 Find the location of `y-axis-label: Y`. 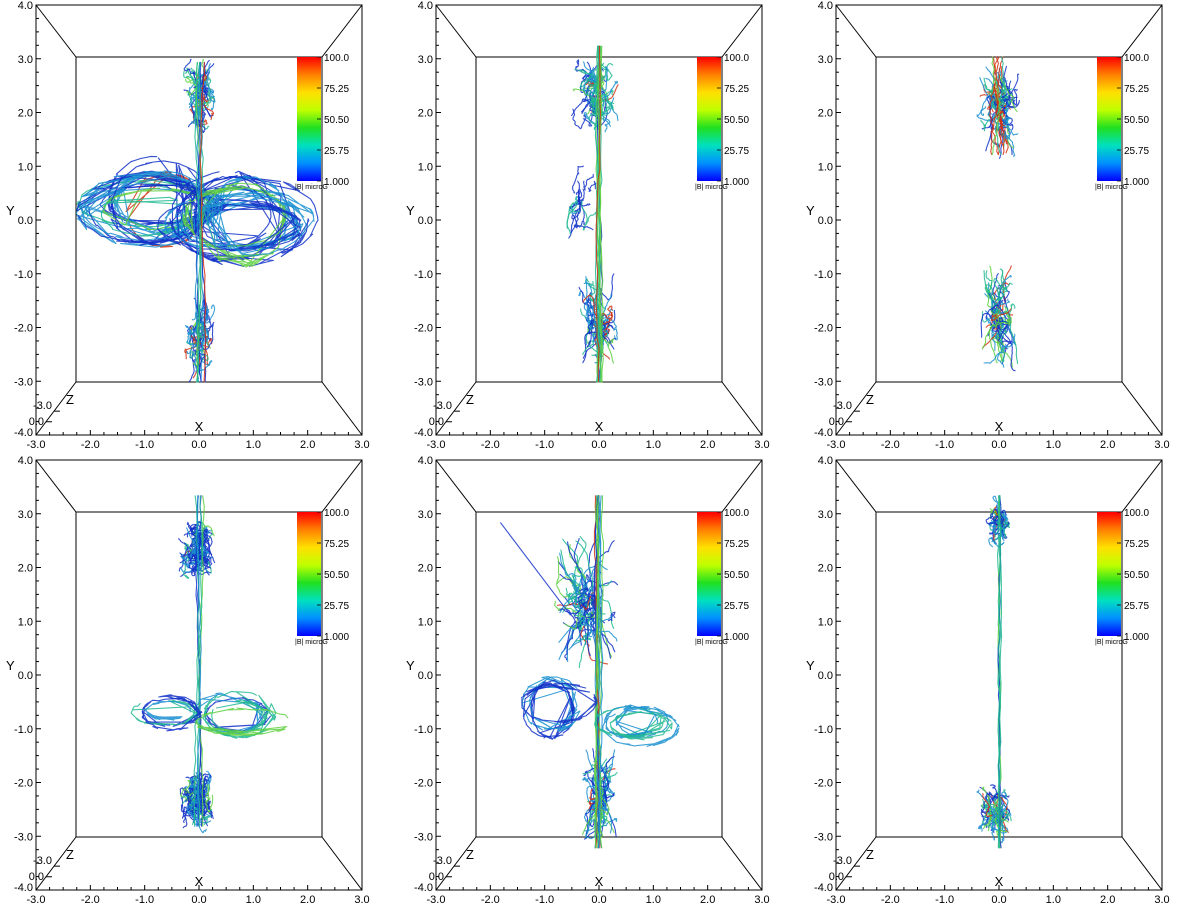

y-axis-label: Y is located at coordinates (10, 210).